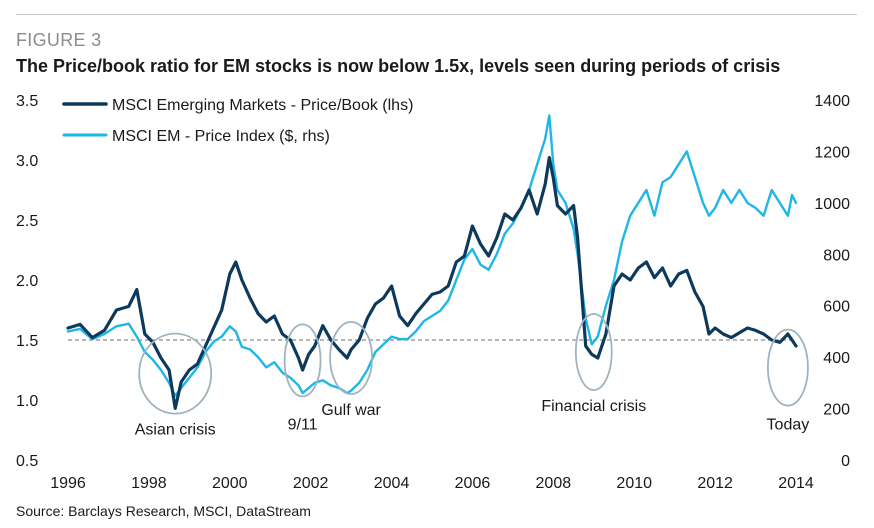 This screenshot has height=528, width=874. Describe the element at coordinates (221, 136) in the screenshot. I see `legend-entry: MSCI EM - Price Index ($, rhs)` at that location.